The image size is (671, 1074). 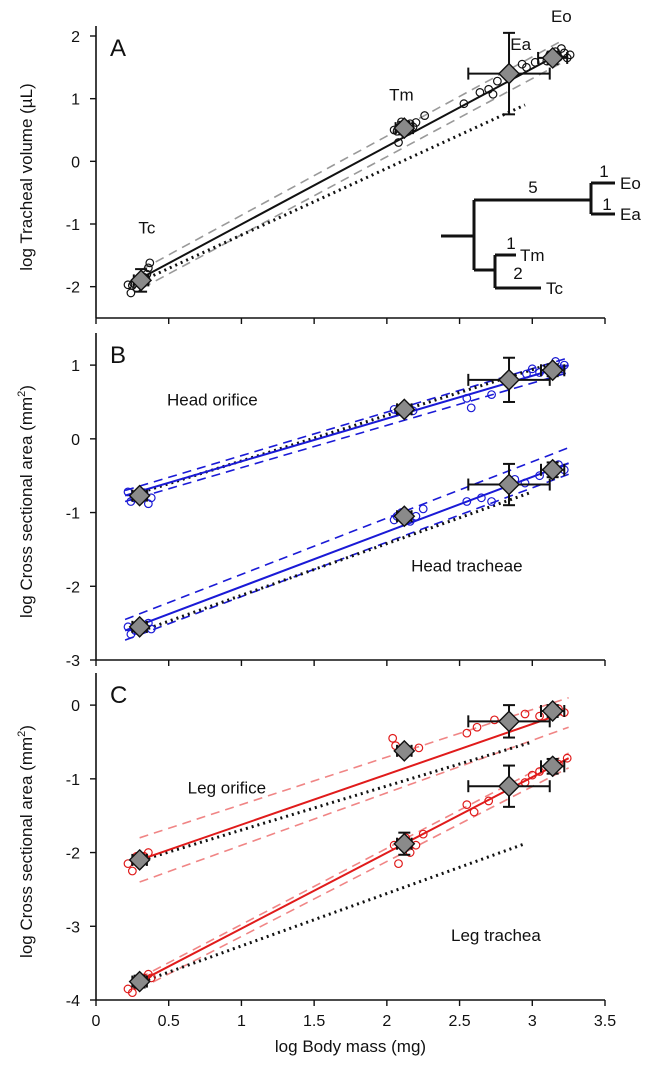 What do you see at coordinates (630, 183) in the screenshot?
I see `tree-taxon: Eo` at bounding box center [630, 183].